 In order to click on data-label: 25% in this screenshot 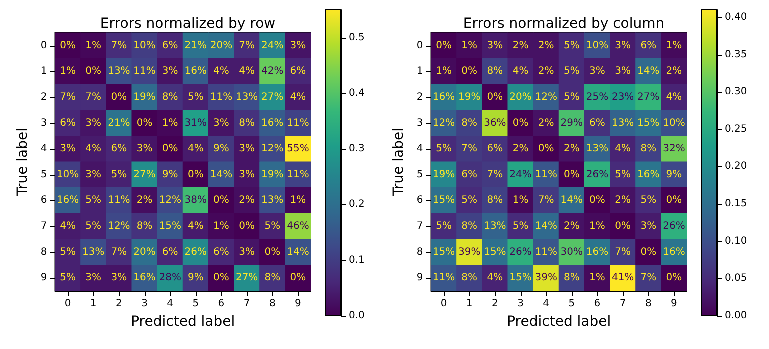, I will do `click(597, 97)`.